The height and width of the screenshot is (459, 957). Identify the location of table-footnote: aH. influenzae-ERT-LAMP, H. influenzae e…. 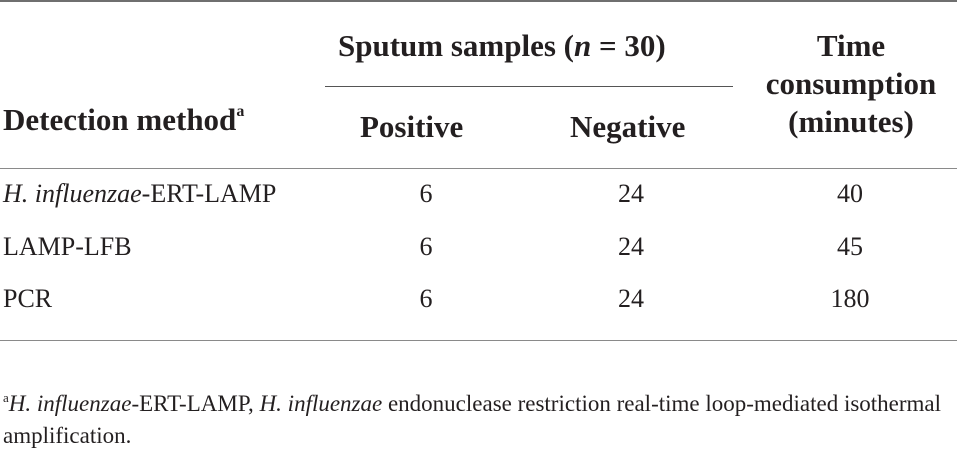
(472, 419).